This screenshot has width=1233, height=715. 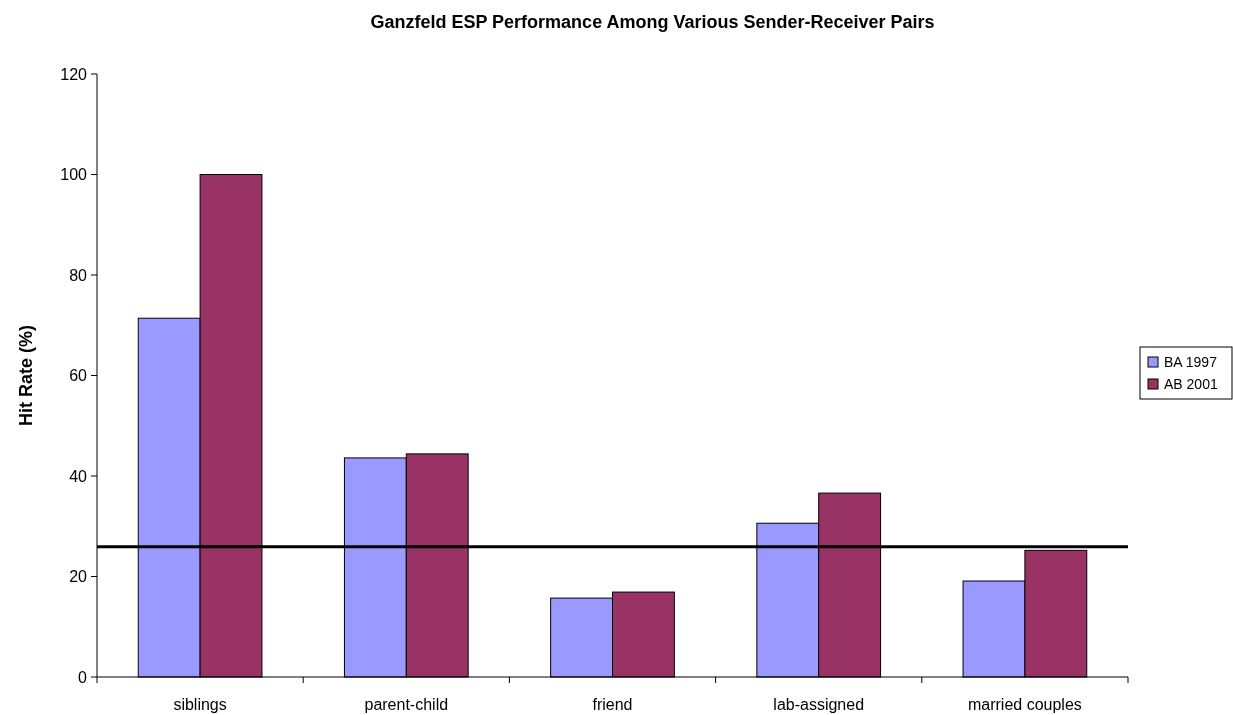 I want to click on legend-label: AB 2001, so click(x=1191, y=383).